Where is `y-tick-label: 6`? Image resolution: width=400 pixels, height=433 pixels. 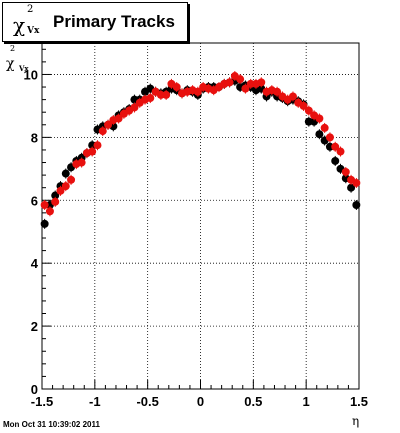
y-tick-label: 6 is located at coordinates (34, 200).